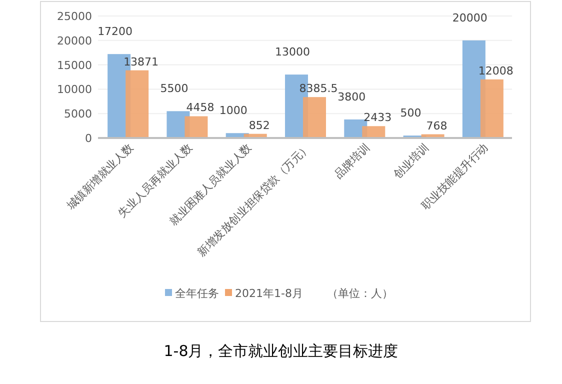  What do you see at coordinates (74, 41) in the screenshot?
I see `y-tick-label: 20000` at bounding box center [74, 41].